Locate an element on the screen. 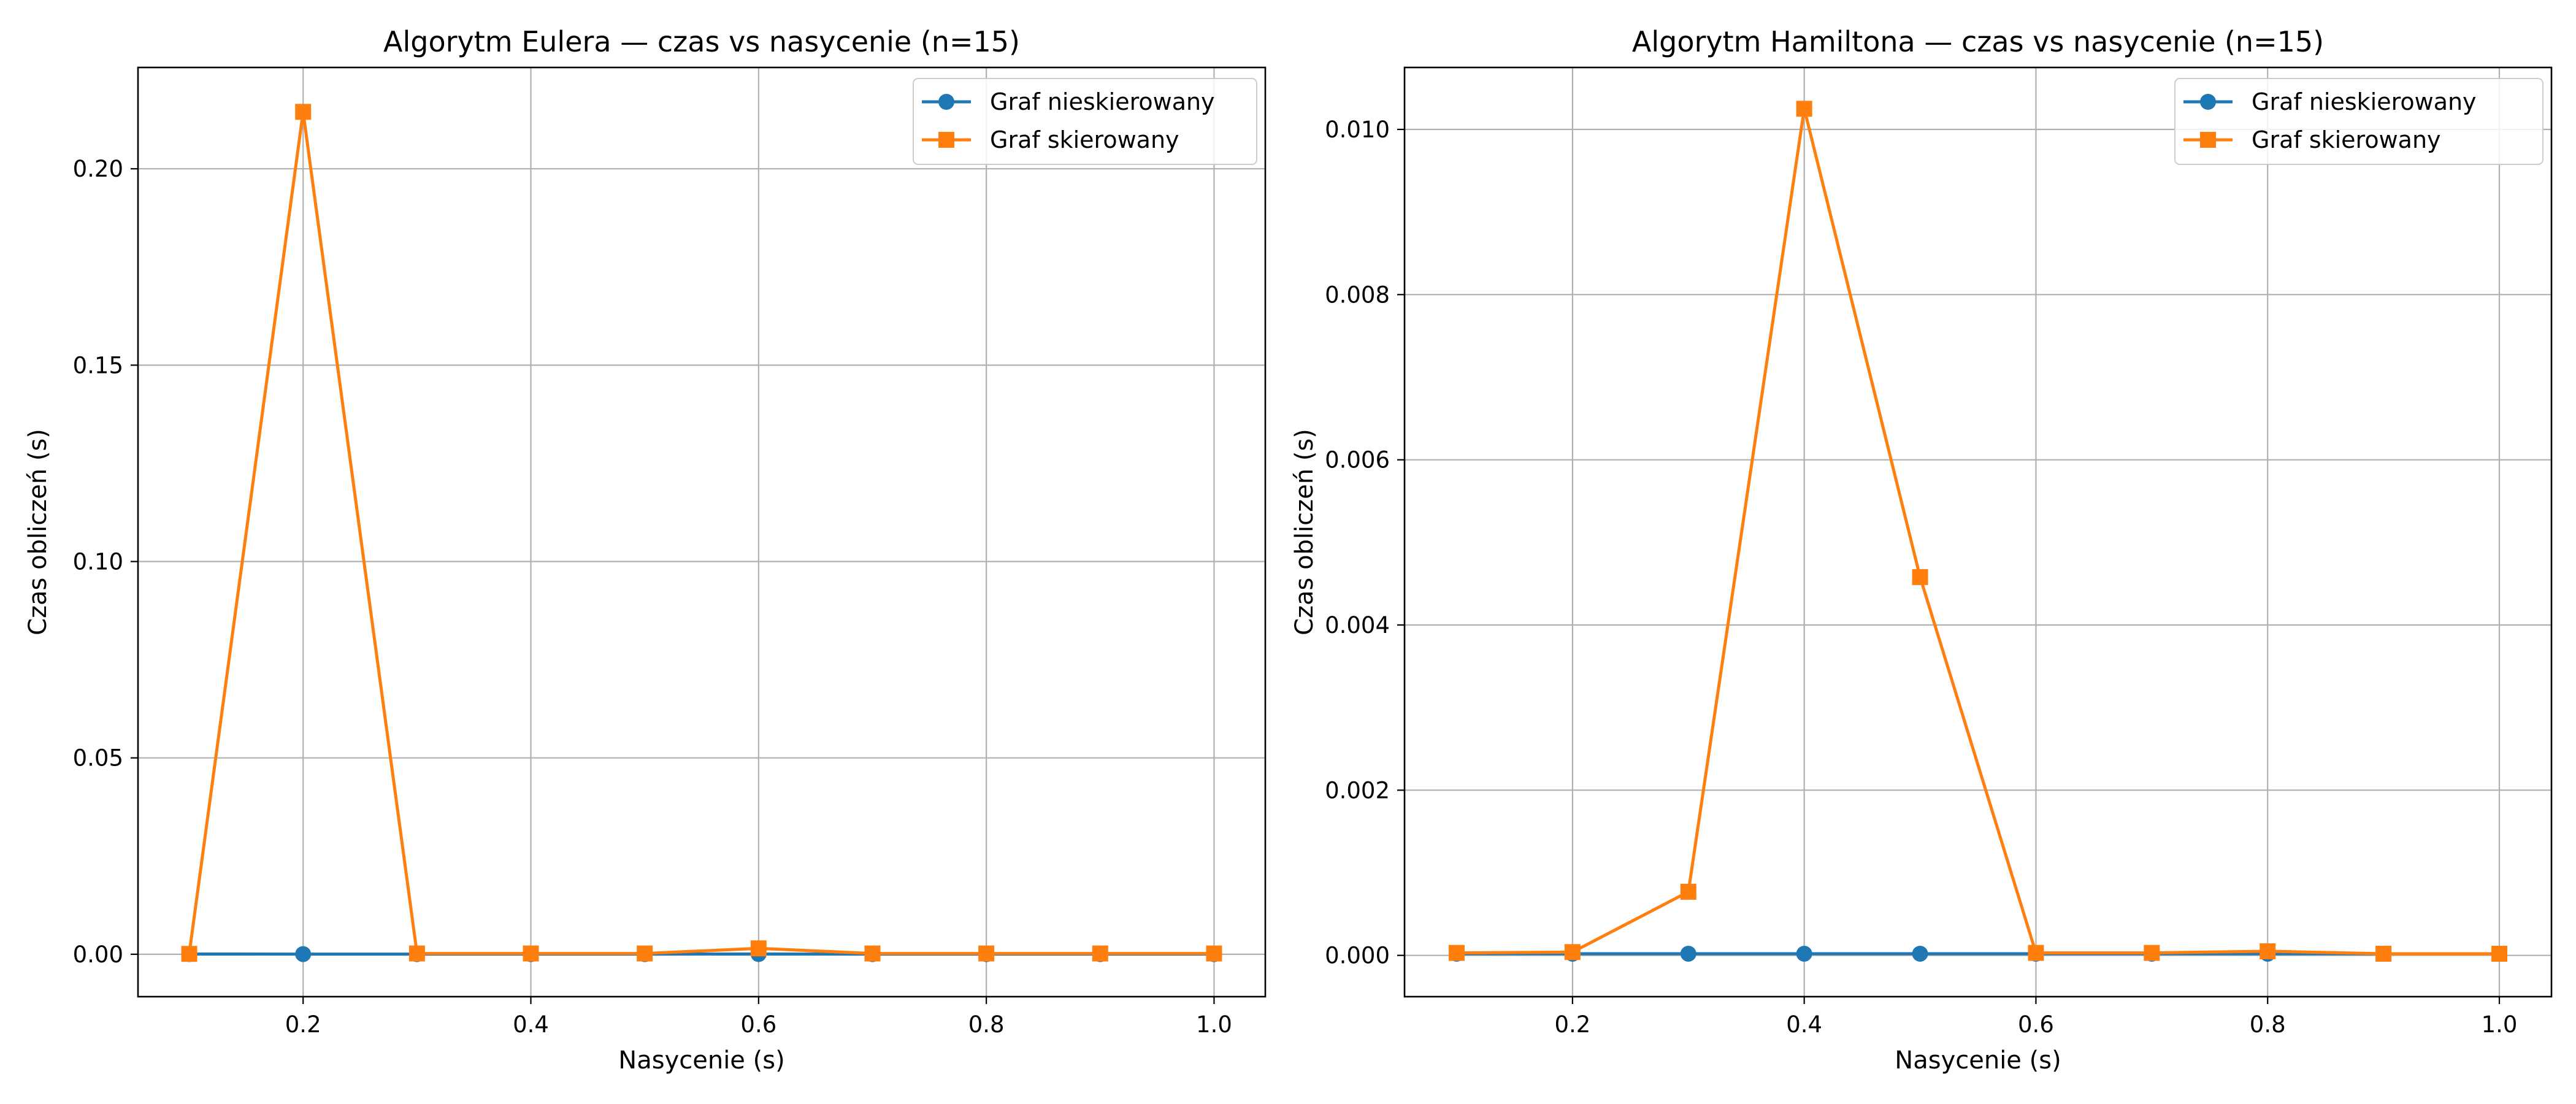 The height and width of the screenshot is (1104, 2576). y-tick-label: 0.00 is located at coordinates (98, 954).